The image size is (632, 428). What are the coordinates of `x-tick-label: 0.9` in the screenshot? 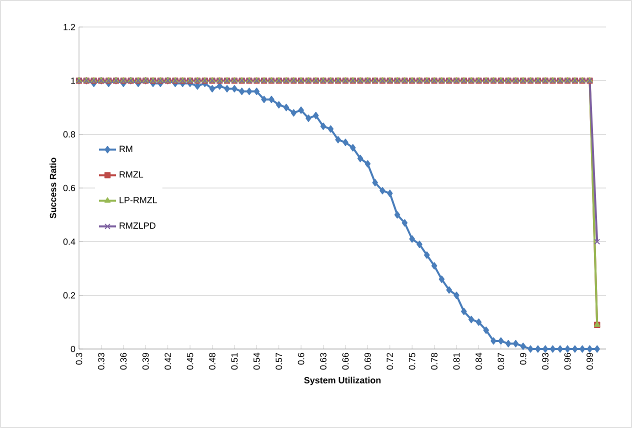 It's located at (523, 358).